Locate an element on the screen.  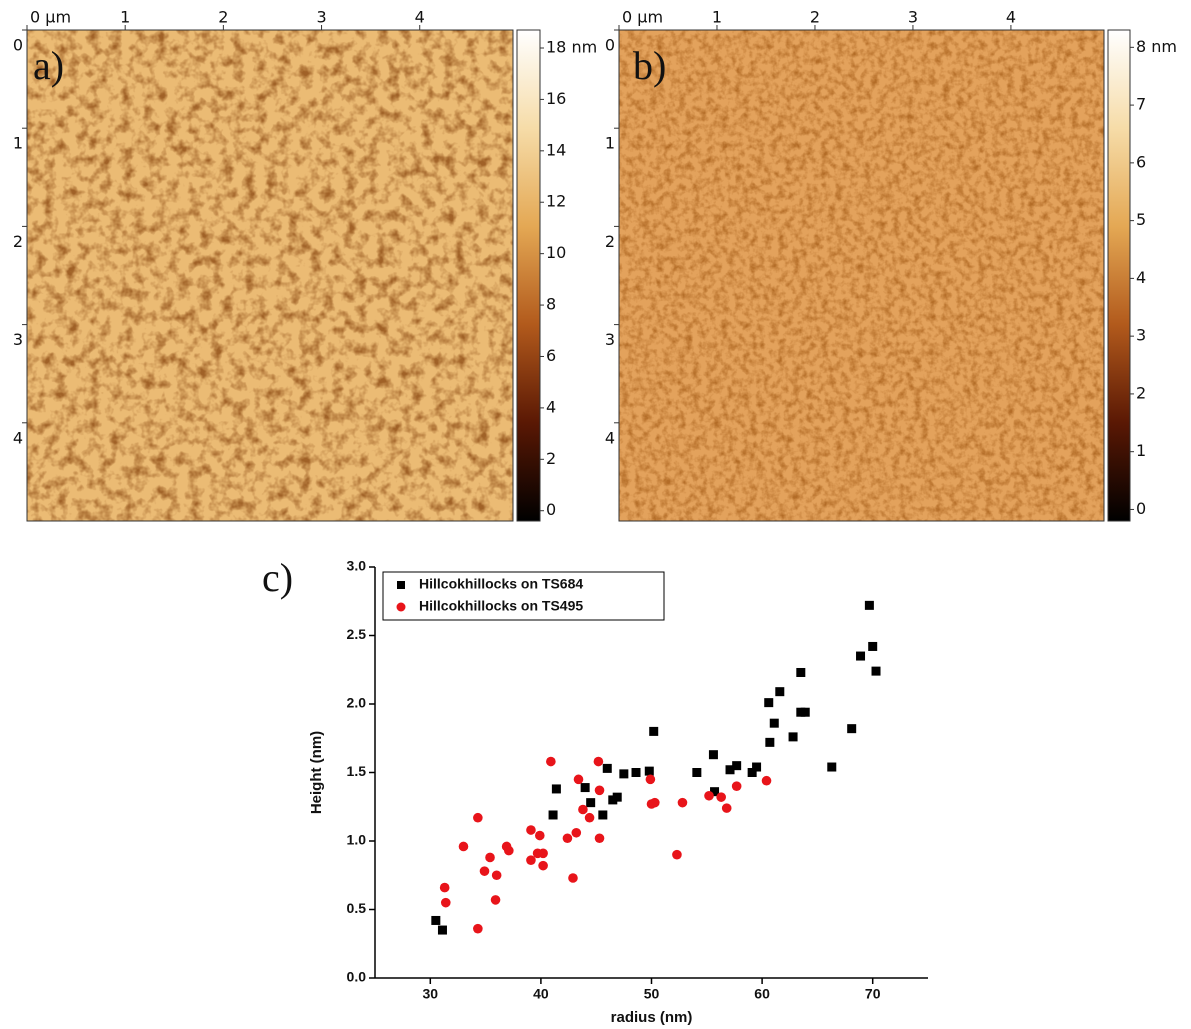
y-tick-label: 0.0 is located at coordinates (357, 977).